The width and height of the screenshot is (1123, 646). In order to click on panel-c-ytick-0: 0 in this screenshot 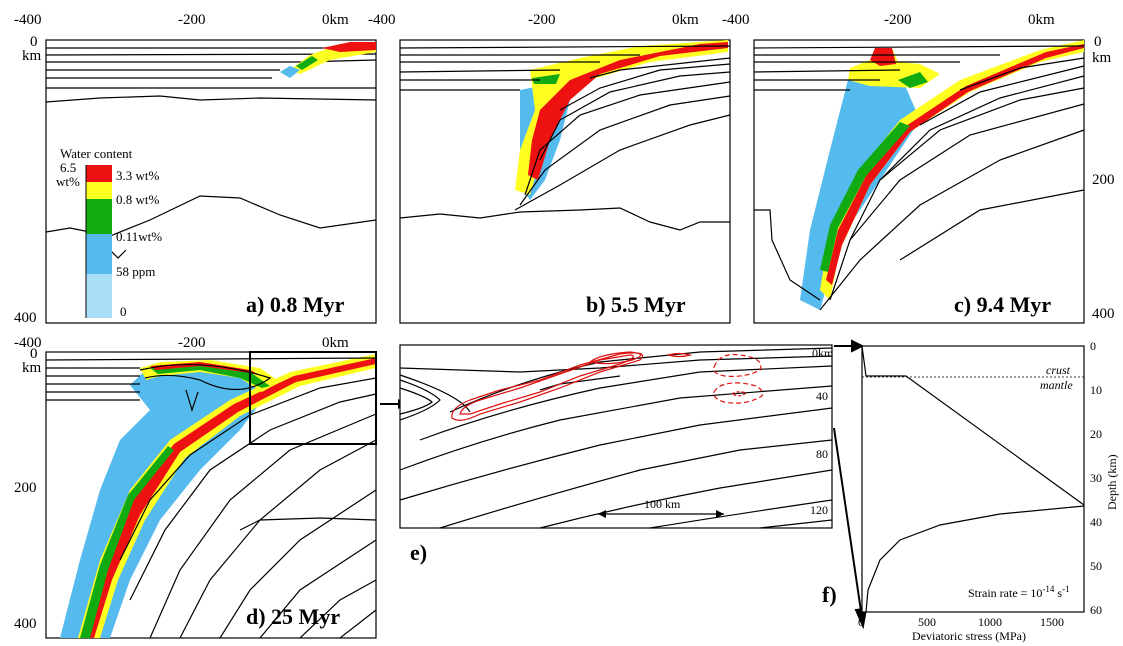, I will do `click(1098, 42)`.